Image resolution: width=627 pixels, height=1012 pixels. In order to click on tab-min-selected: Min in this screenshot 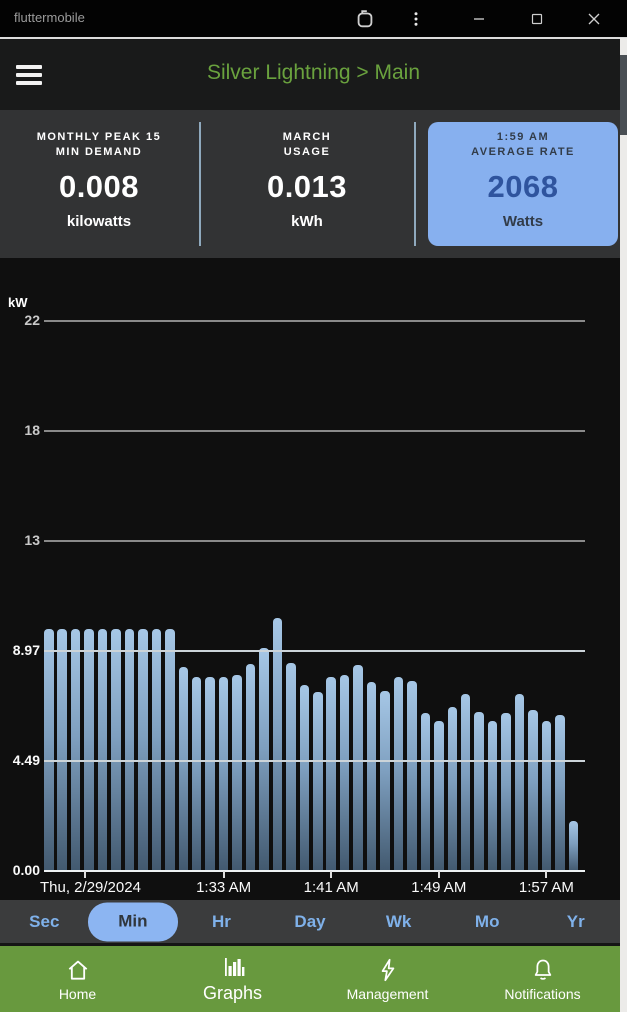, I will do `click(132, 921)`.